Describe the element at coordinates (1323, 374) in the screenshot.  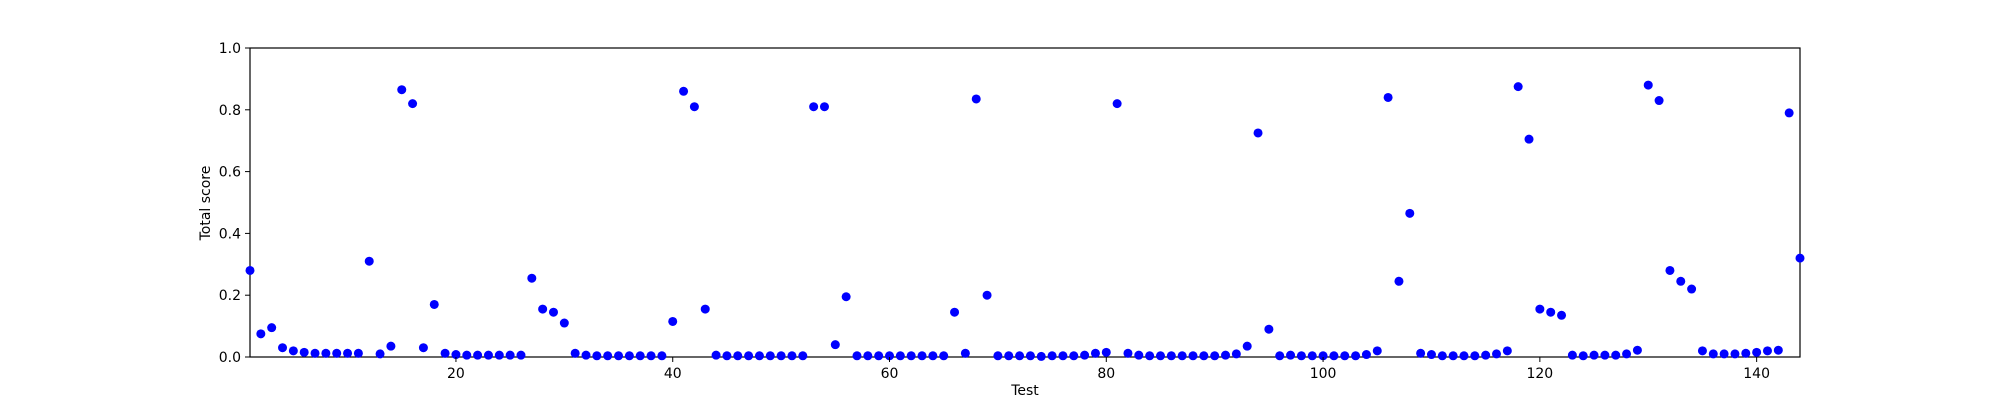
I see `x-tick-label: 100` at that location.